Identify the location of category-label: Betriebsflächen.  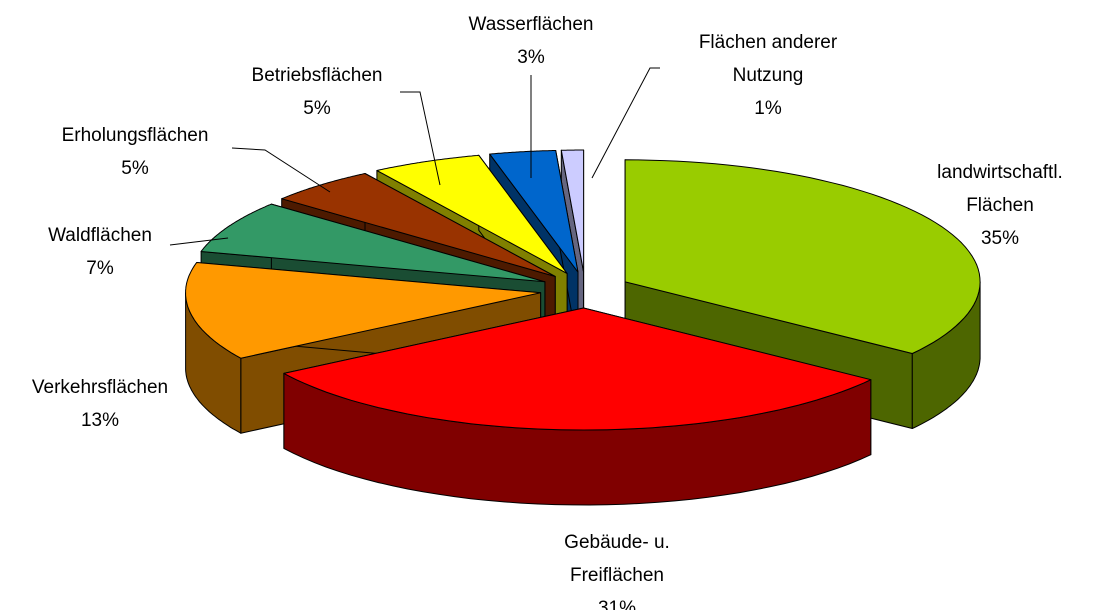
(317, 75).